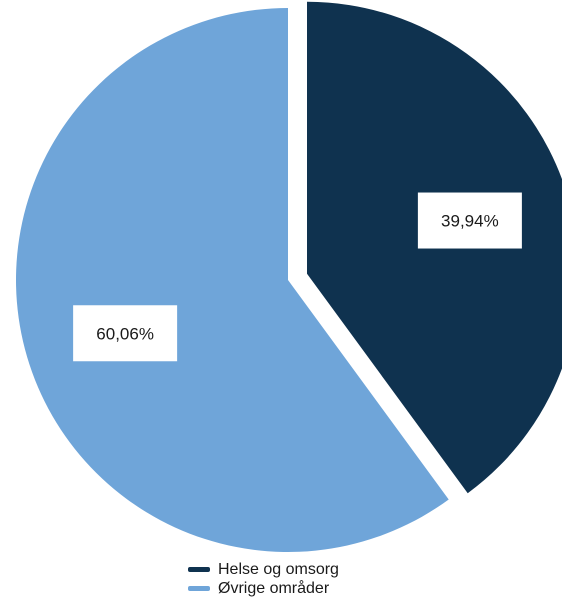 The height and width of the screenshot is (604, 562). Describe the element at coordinates (199, 569) in the screenshot. I see `legend-swatch-helse` at that location.